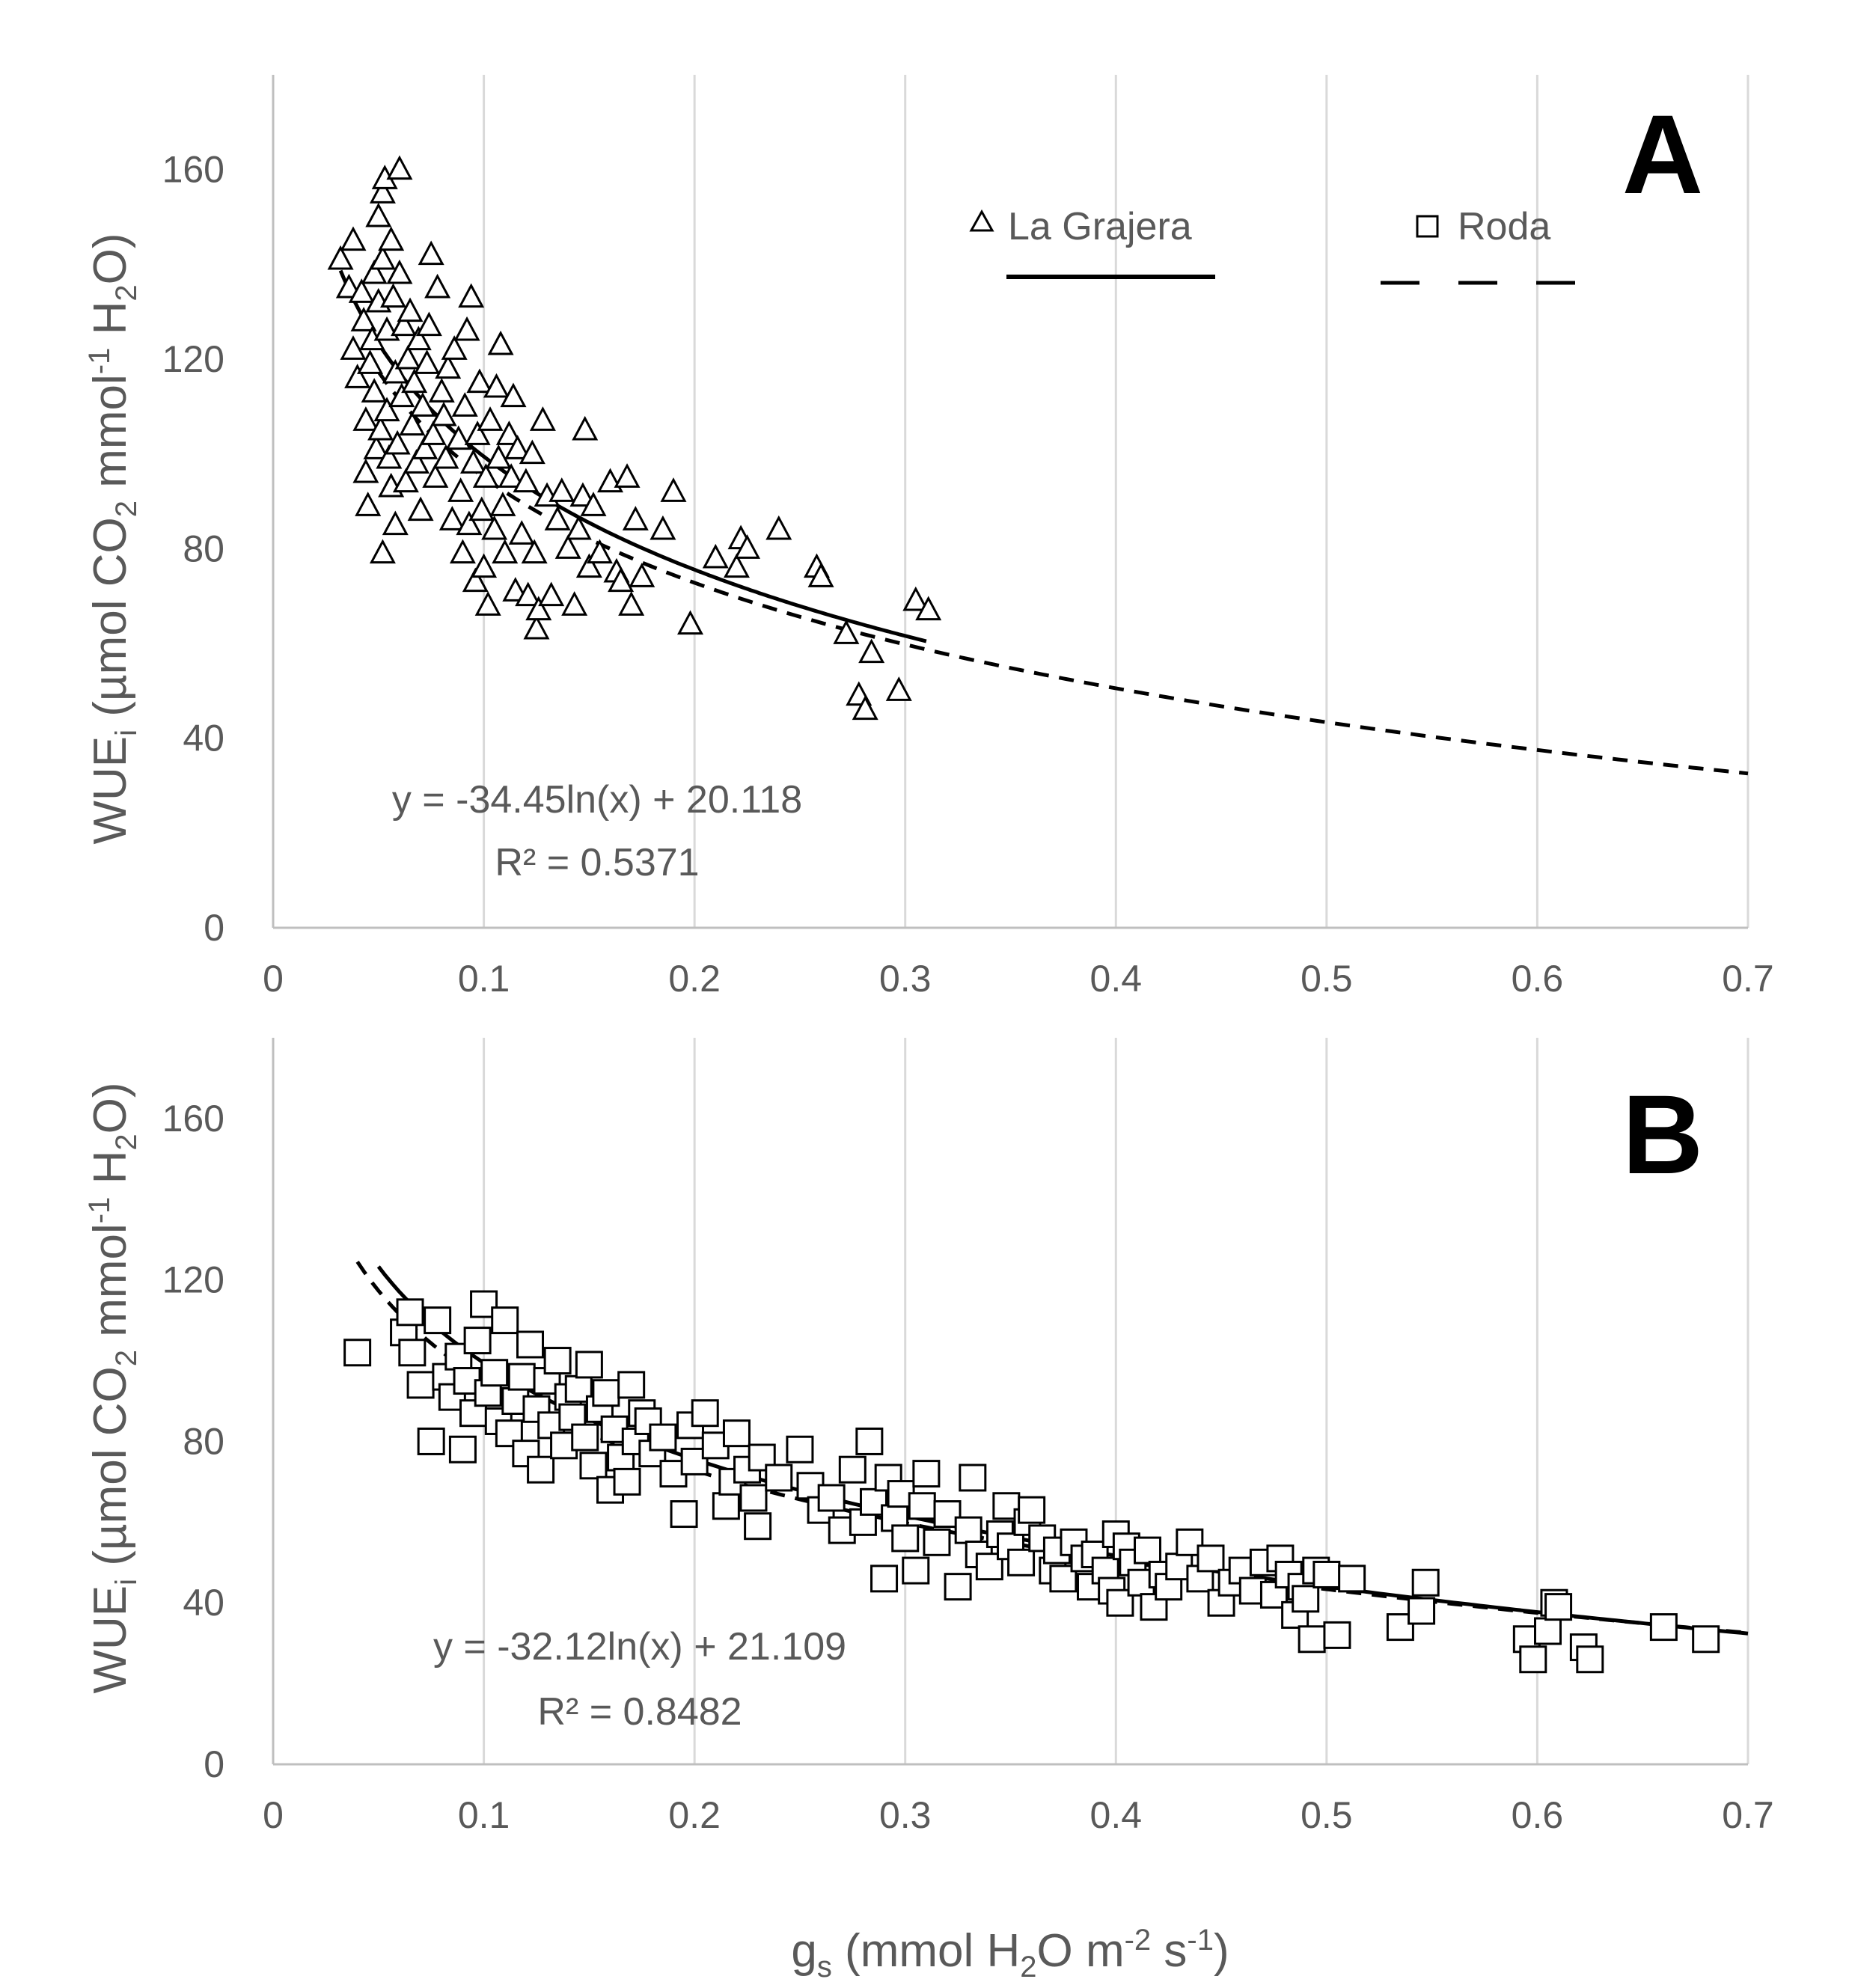  Describe the element at coordinates (1116, 979) in the screenshot. I see `x-tick-label: 0.4` at that location.